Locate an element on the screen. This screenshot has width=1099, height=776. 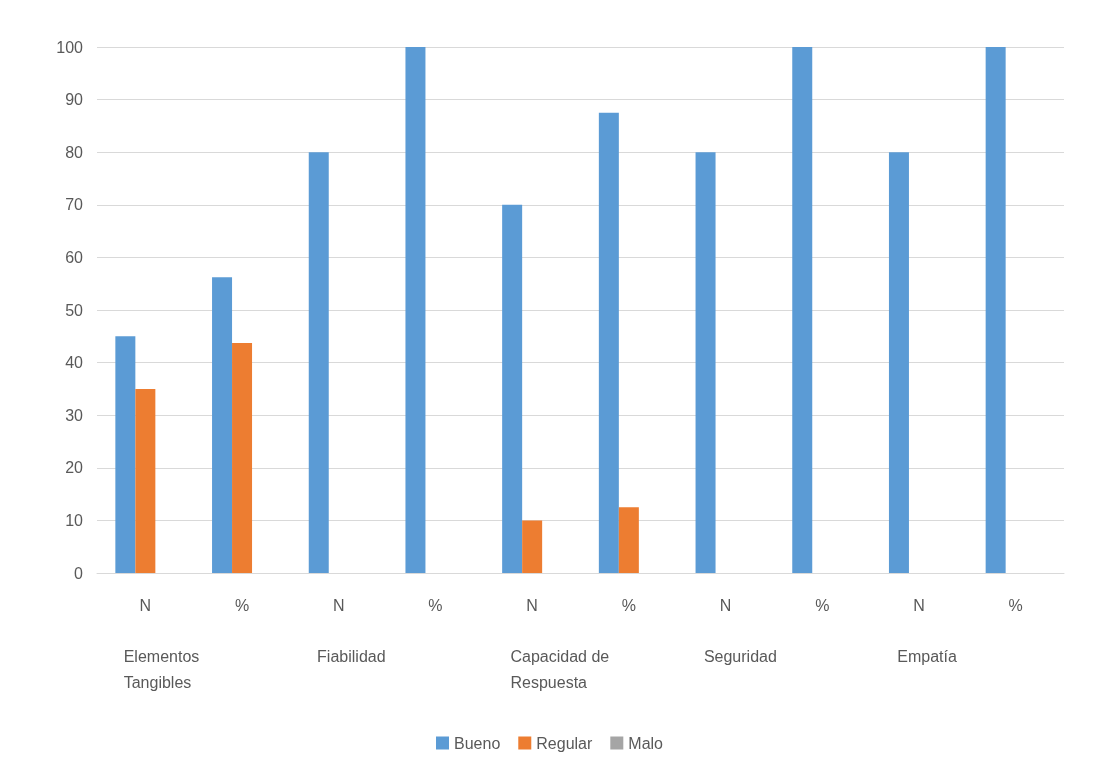
legend-label: Bueno is located at coordinates (477, 743).